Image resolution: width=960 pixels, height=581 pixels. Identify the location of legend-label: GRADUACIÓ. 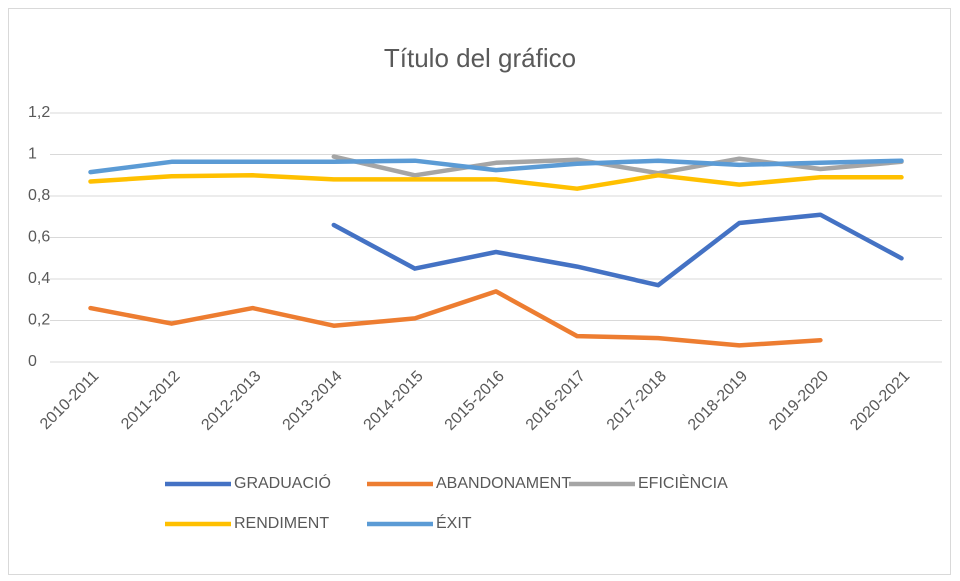
(282, 482).